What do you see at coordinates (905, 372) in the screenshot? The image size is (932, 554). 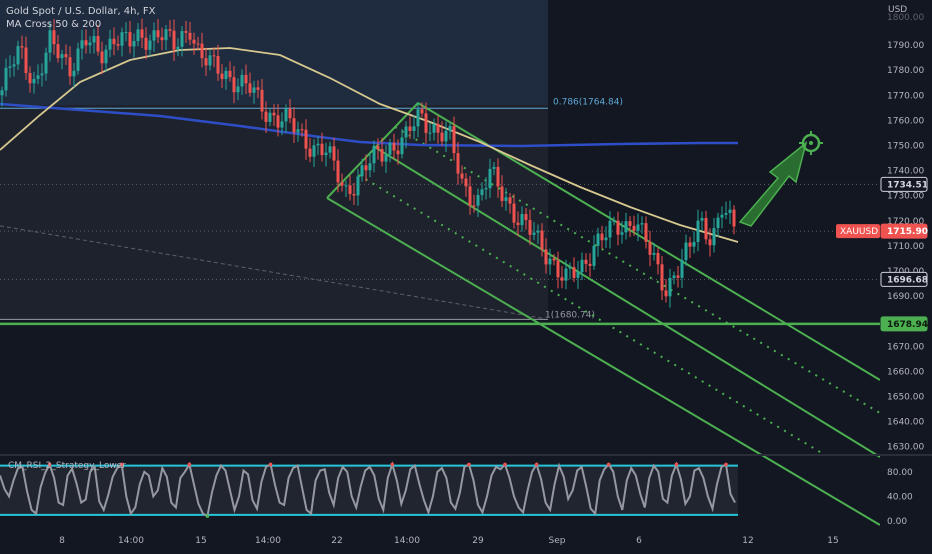 I see `axis-tick-label: 1660.00` at bounding box center [905, 372].